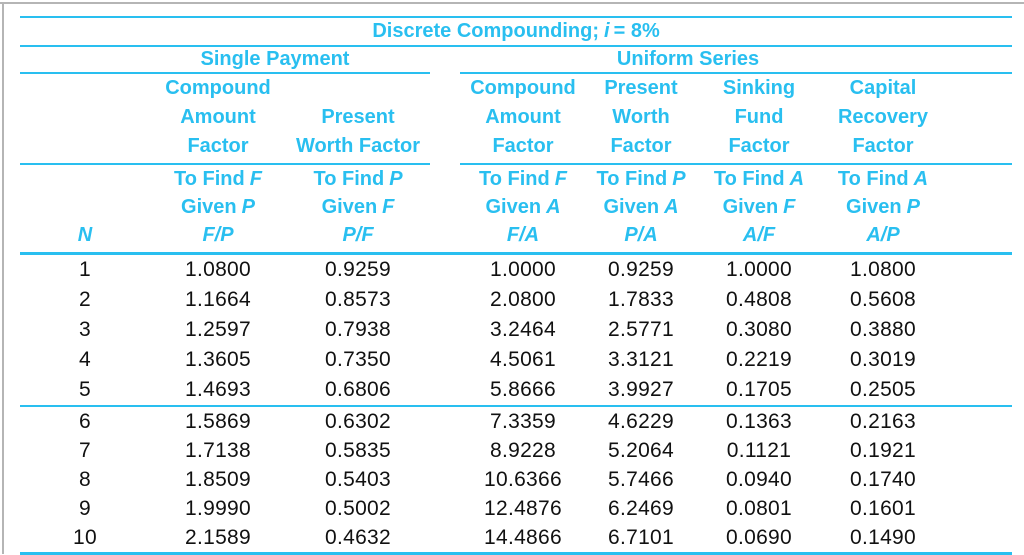  Describe the element at coordinates (759, 391) in the screenshot. I see `af-value: 0.1705` at that location.